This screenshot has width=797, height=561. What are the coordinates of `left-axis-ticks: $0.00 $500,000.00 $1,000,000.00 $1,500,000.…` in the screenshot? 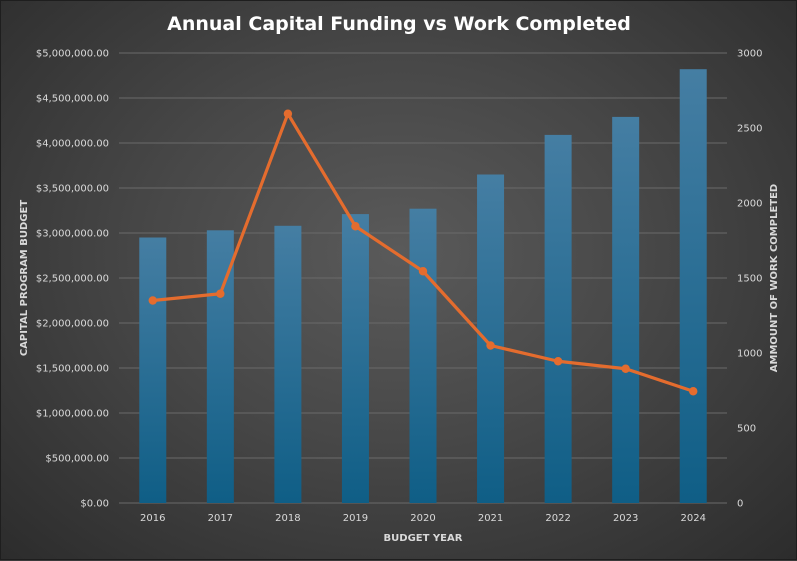 It's located at (72, 279).